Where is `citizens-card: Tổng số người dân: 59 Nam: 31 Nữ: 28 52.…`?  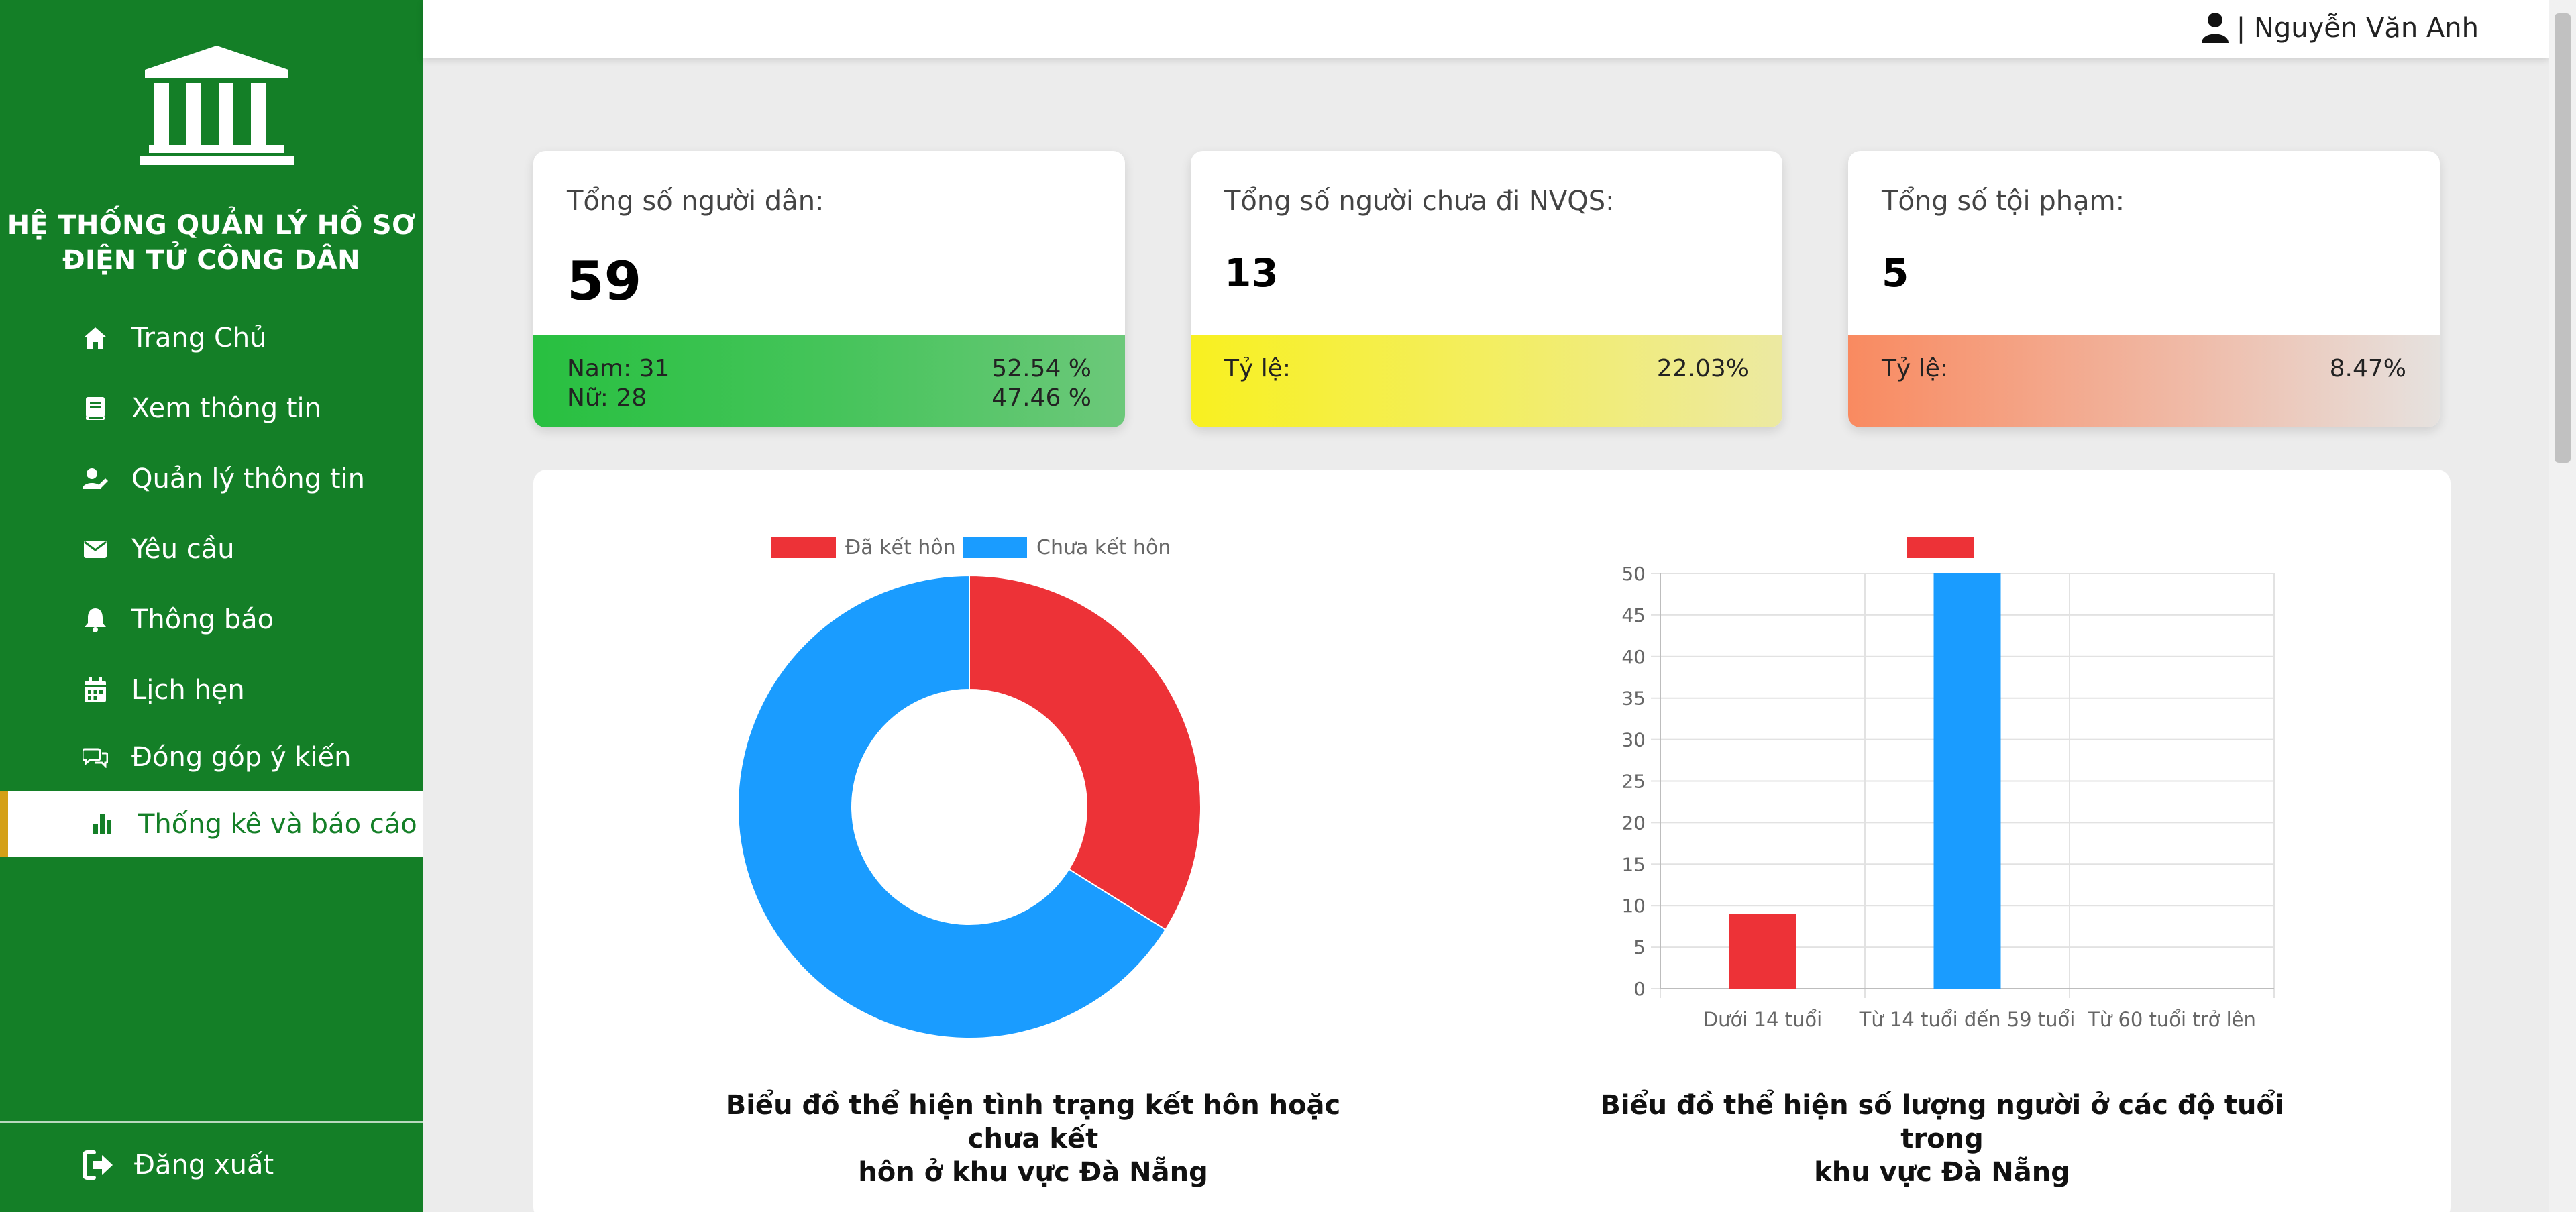
citizens-card: Tổng số người dân: 59 Nam: 31 Nữ: 28 52.… is located at coordinates (829, 289).